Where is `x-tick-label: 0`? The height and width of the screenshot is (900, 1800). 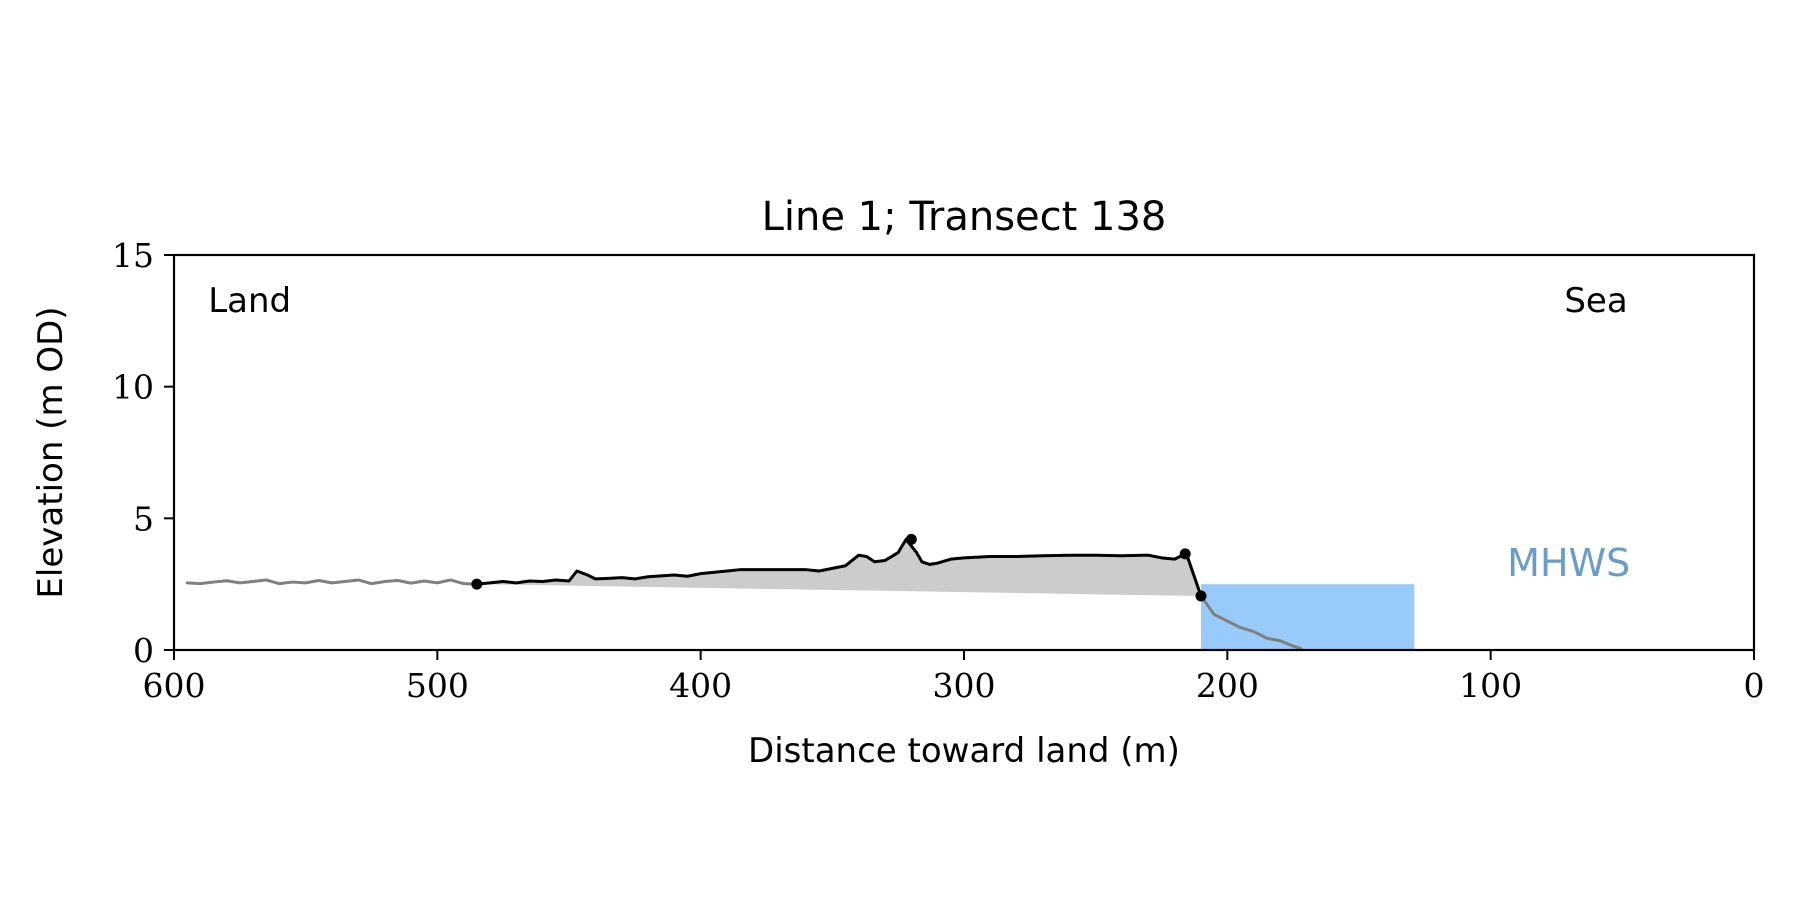 x-tick-label: 0 is located at coordinates (1754, 685).